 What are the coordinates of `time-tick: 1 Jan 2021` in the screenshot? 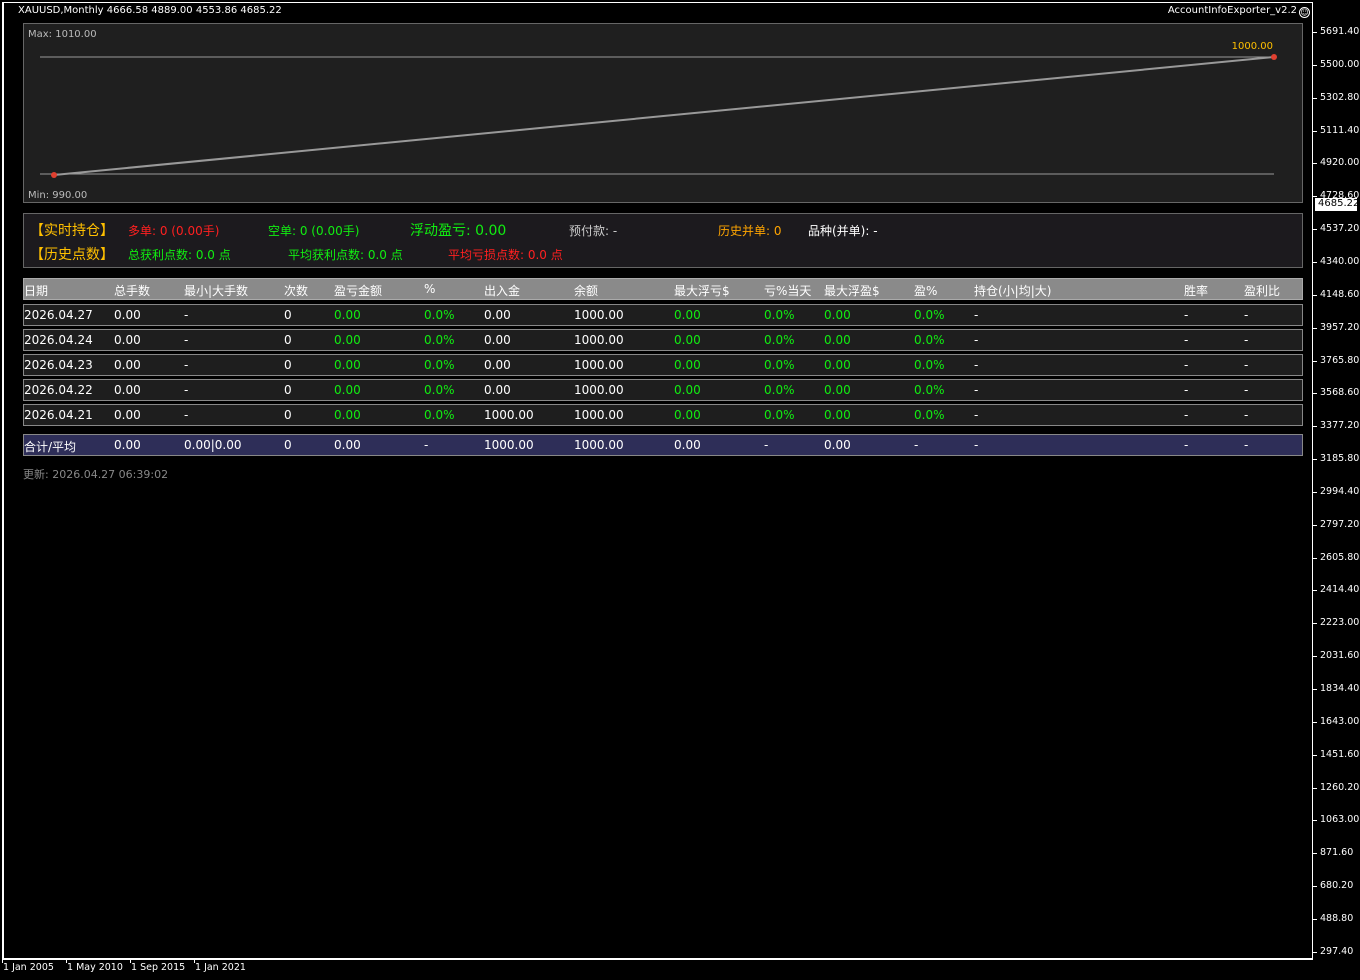 It's located at (220, 966).